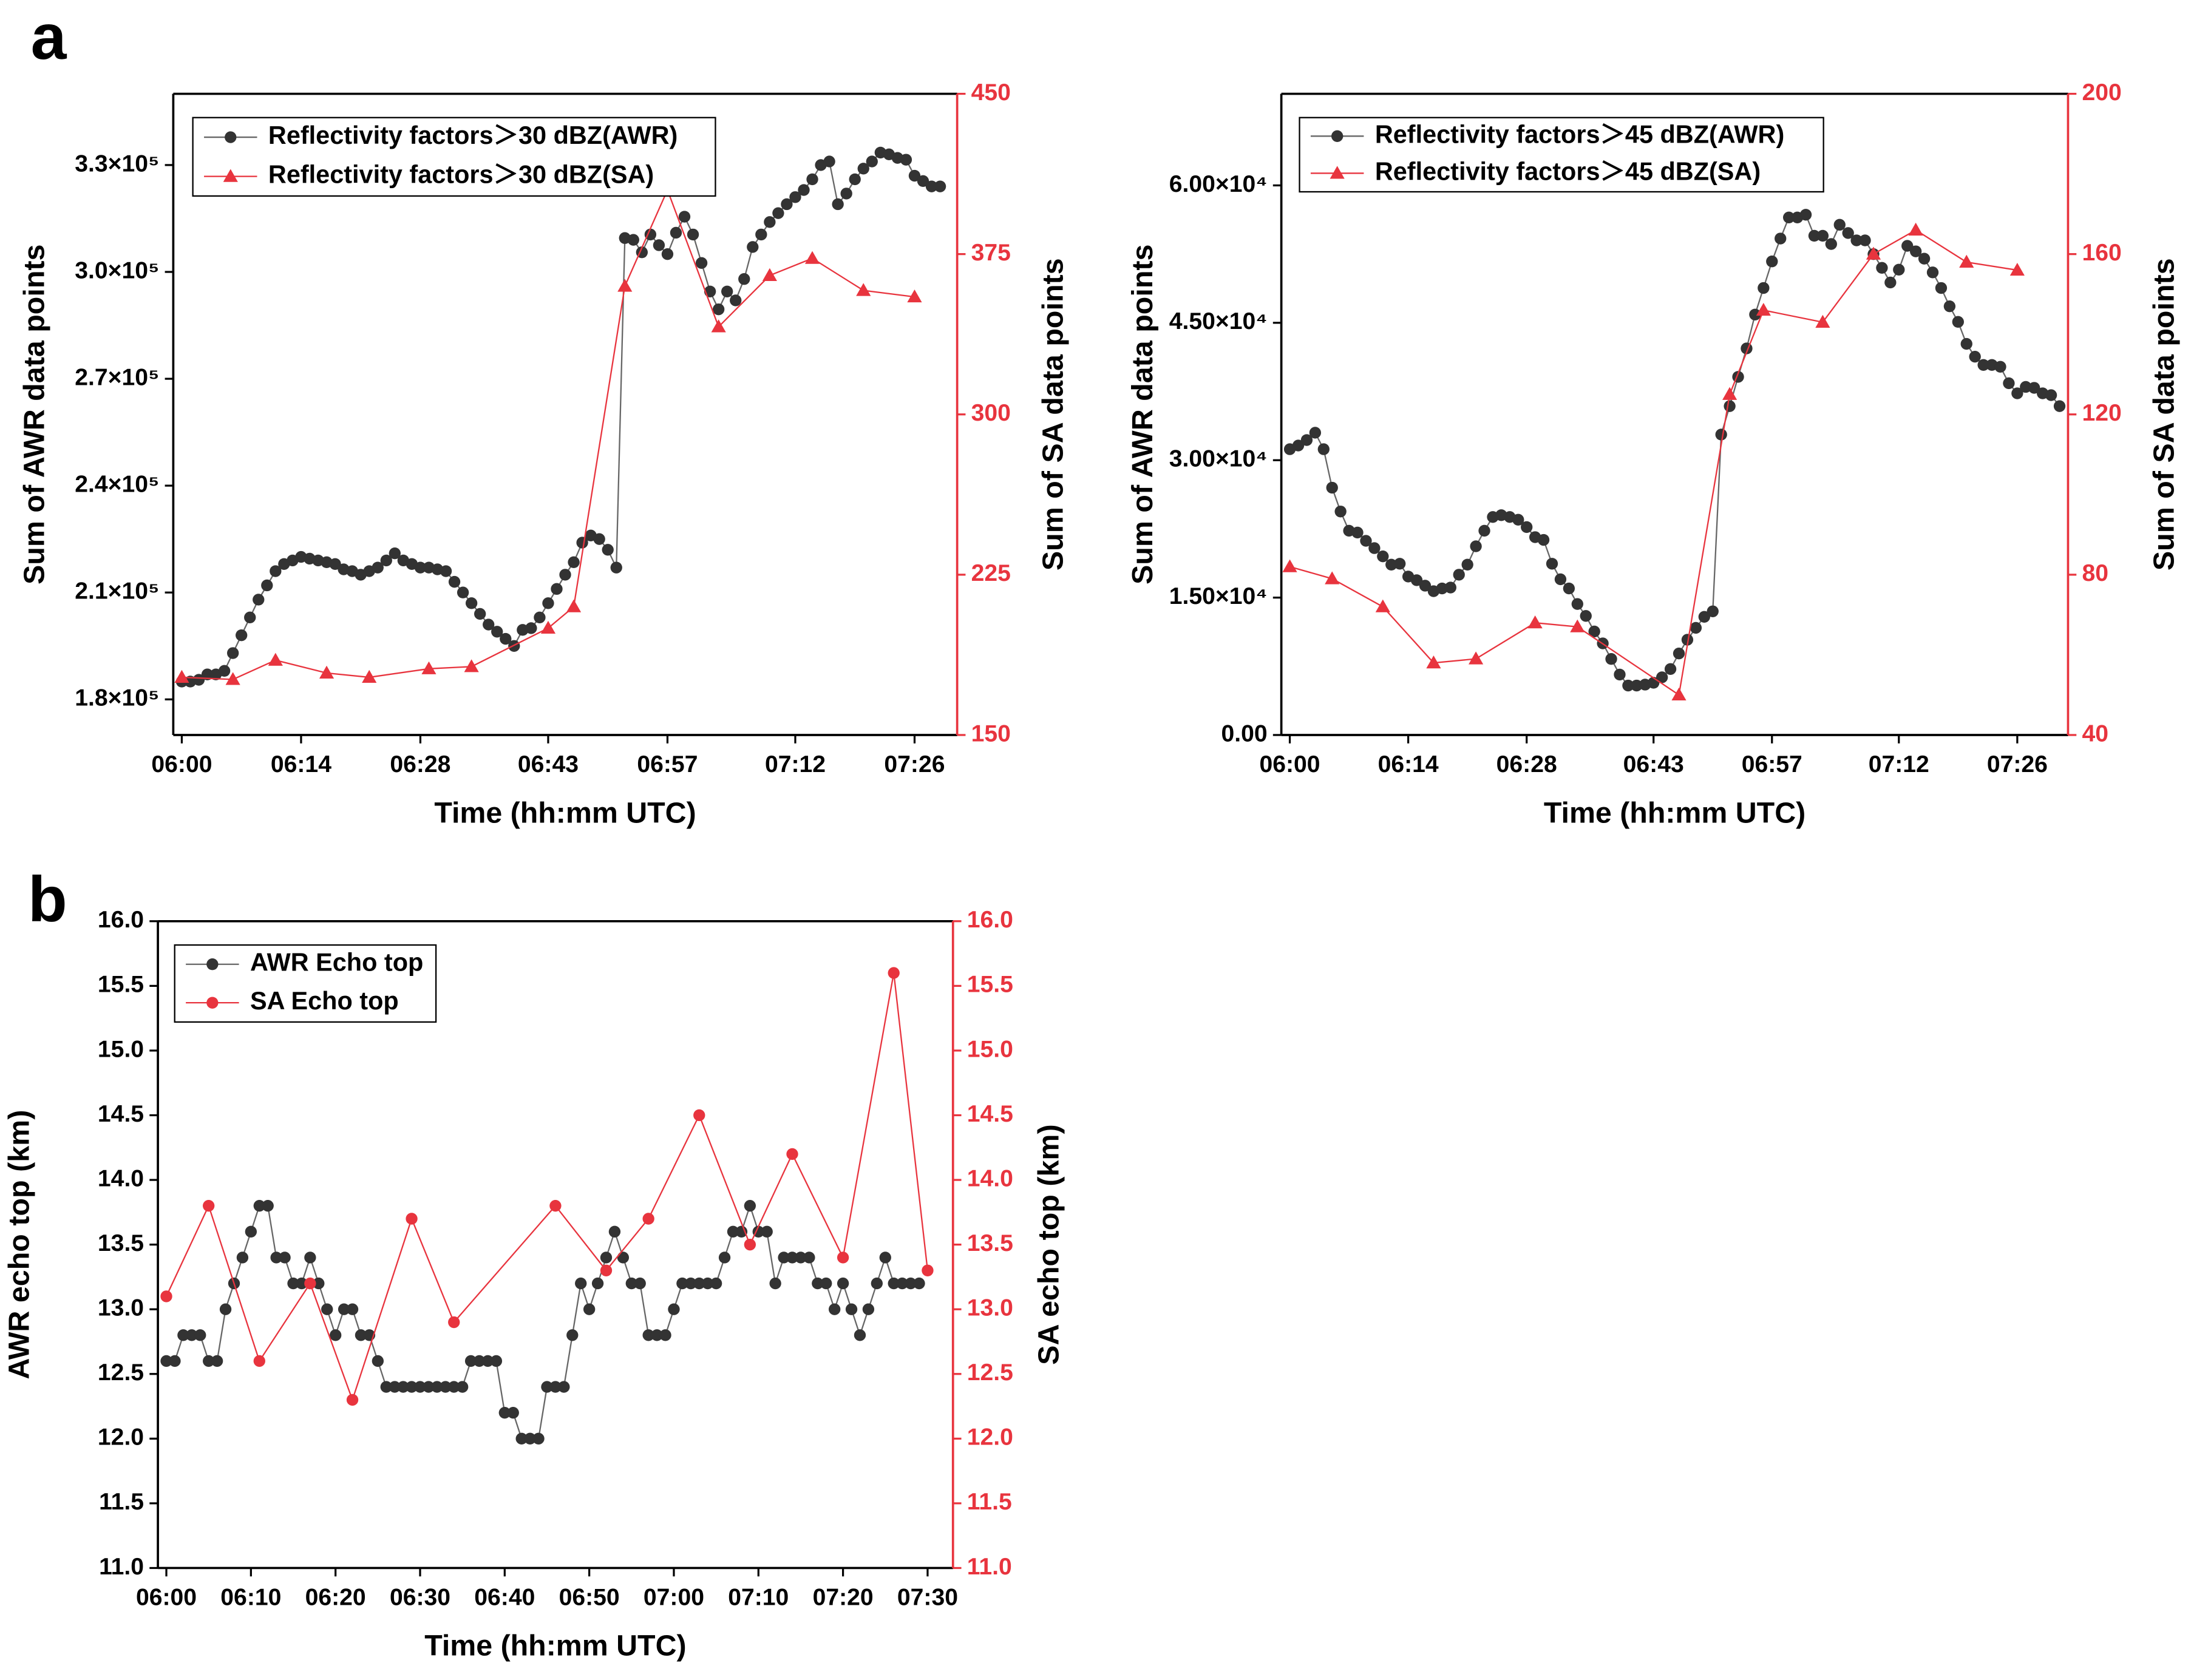 This screenshot has width=2191, height=1680. I want to click on legend-box, so click(305, 983).